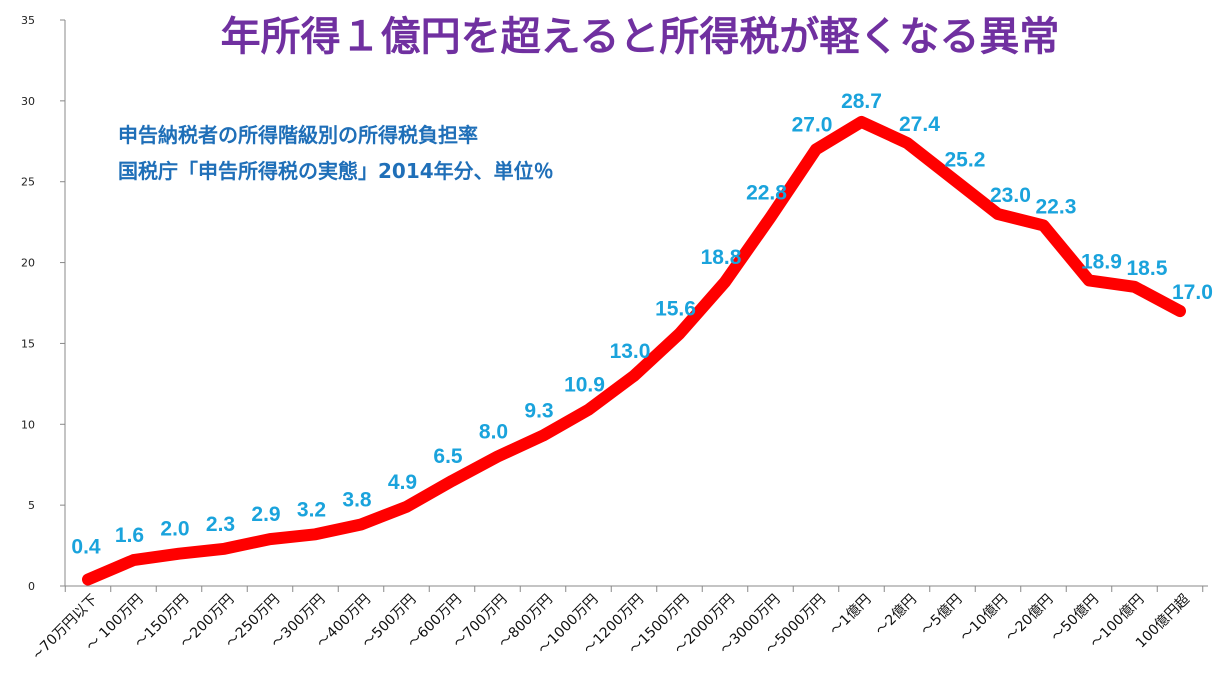 This screenshot has height=698, width=1214. What do you see at coordinates (448, 456) in the screenshot?
I see `data-label: 6.5` at bounding box center [448, 456].